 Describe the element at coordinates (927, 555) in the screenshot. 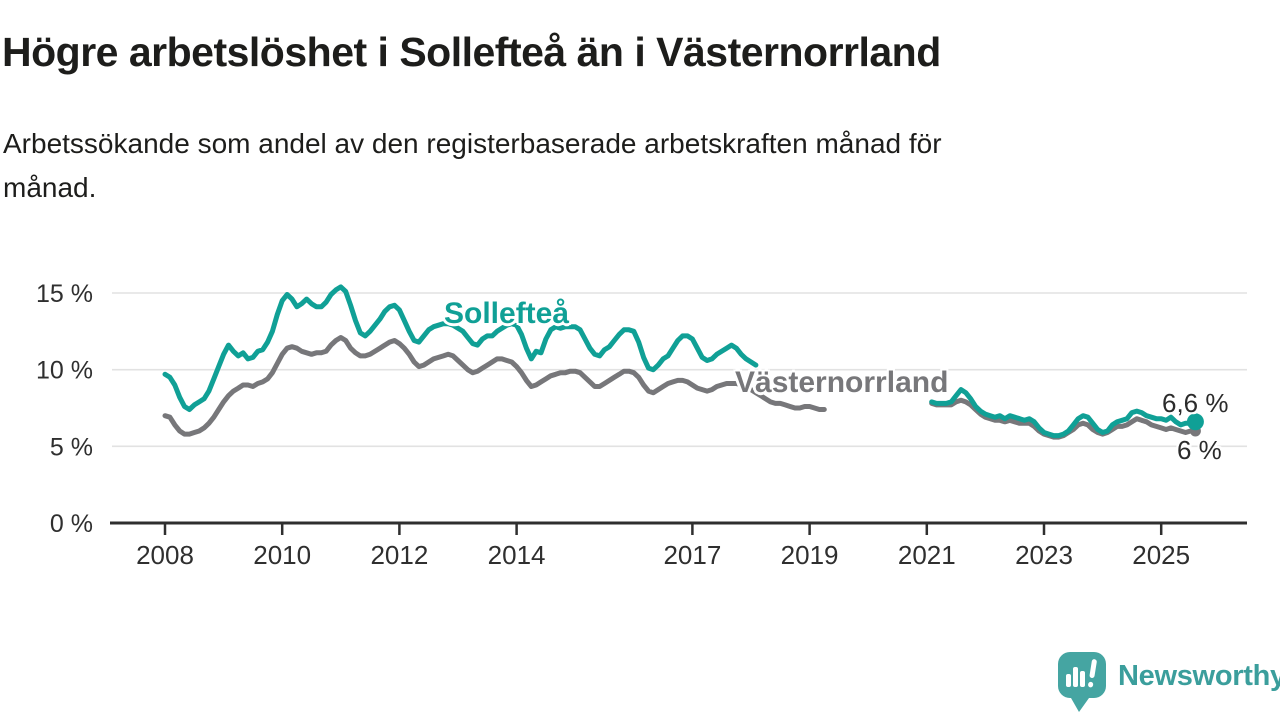

I see `x-tick-label: 2021` at that location.